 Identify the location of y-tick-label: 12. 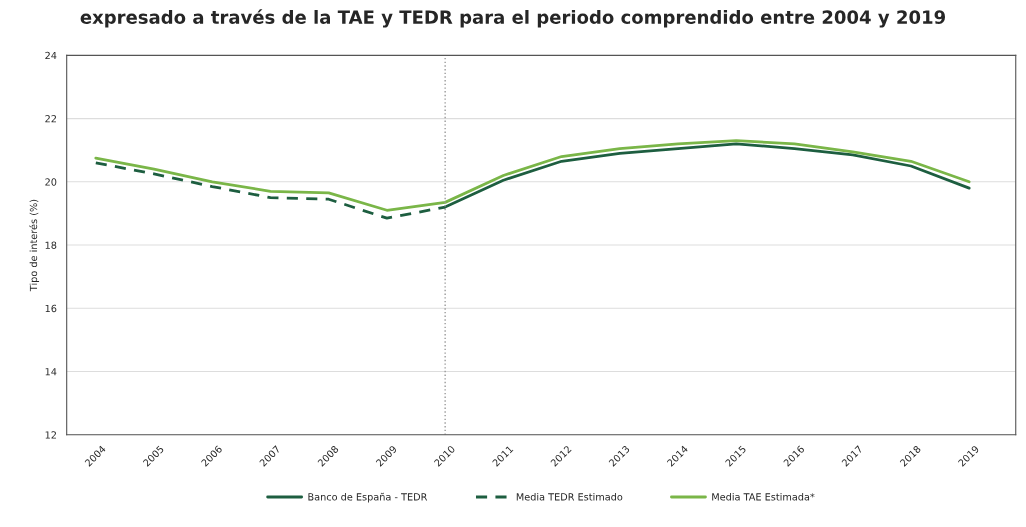
(50, 435).